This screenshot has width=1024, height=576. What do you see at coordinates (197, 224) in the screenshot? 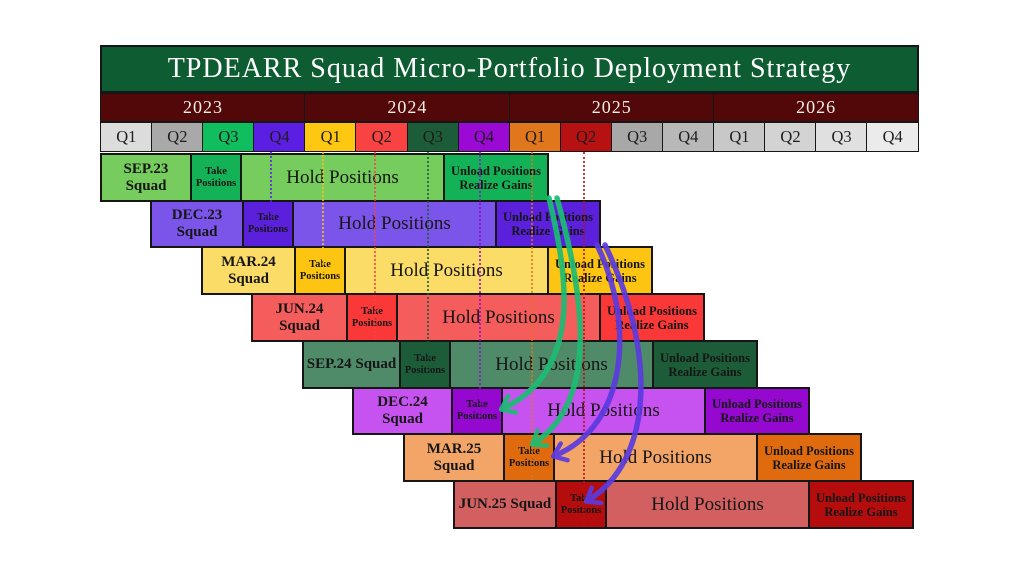
I see `squad-label-cell: DEC.23 Squad` at bounding box center [197, 224].